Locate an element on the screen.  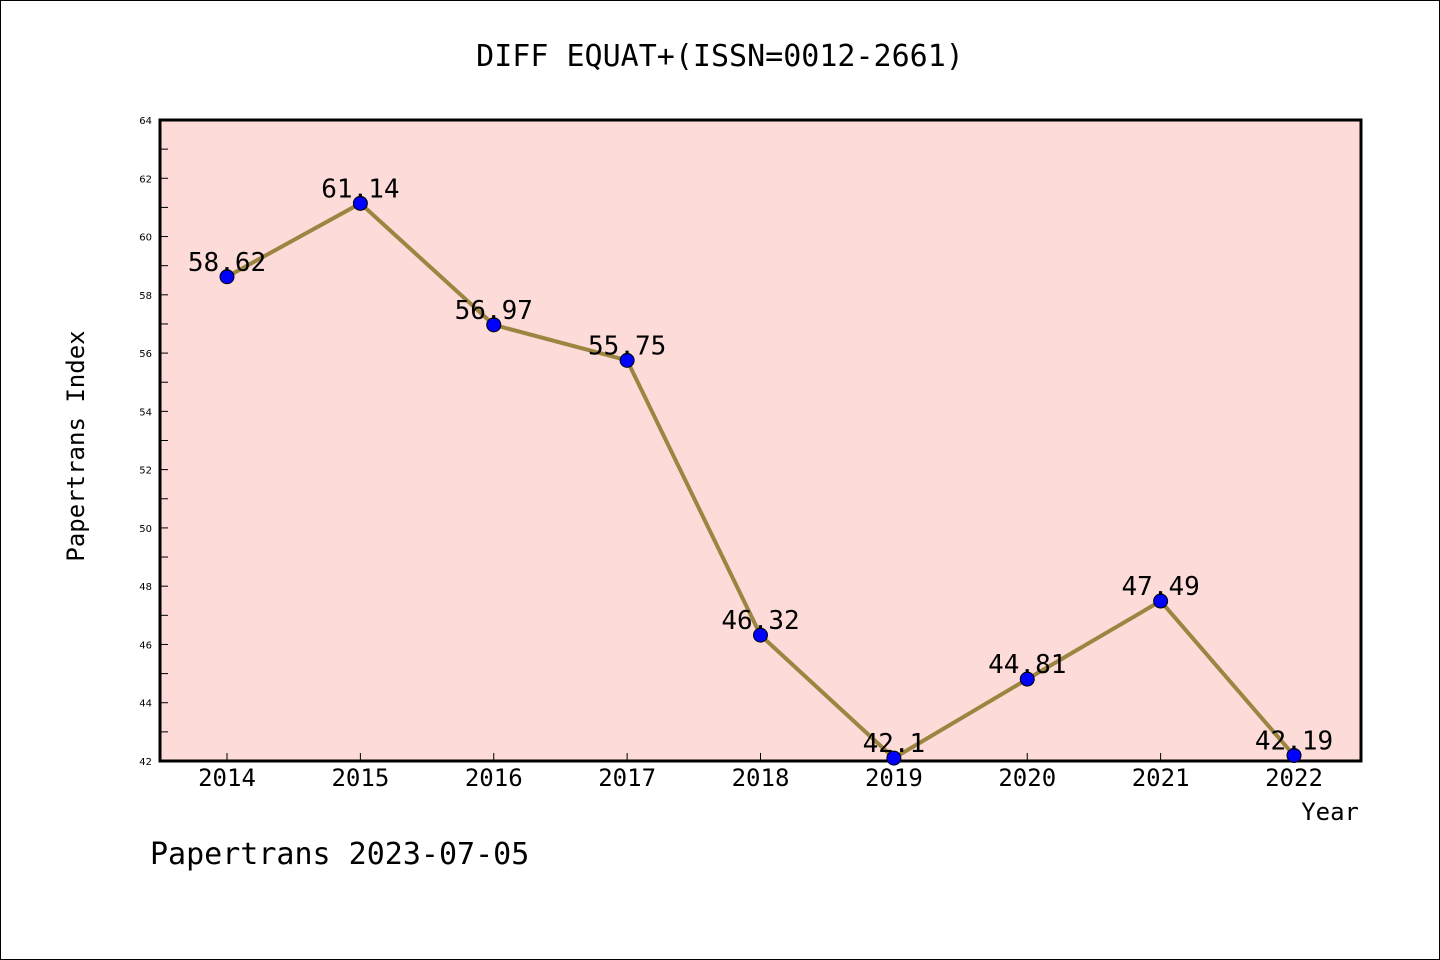
chart-title: DIFF EQUAT+(ISSN=0012-2661) is located at coordinates (720, 56).